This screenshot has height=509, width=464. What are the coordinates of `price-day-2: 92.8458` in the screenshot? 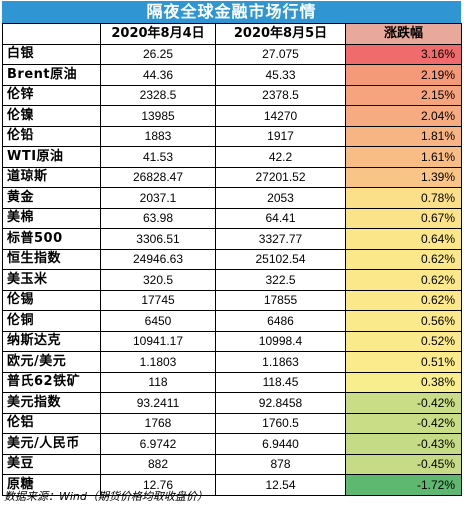 It's located at (280, 403).